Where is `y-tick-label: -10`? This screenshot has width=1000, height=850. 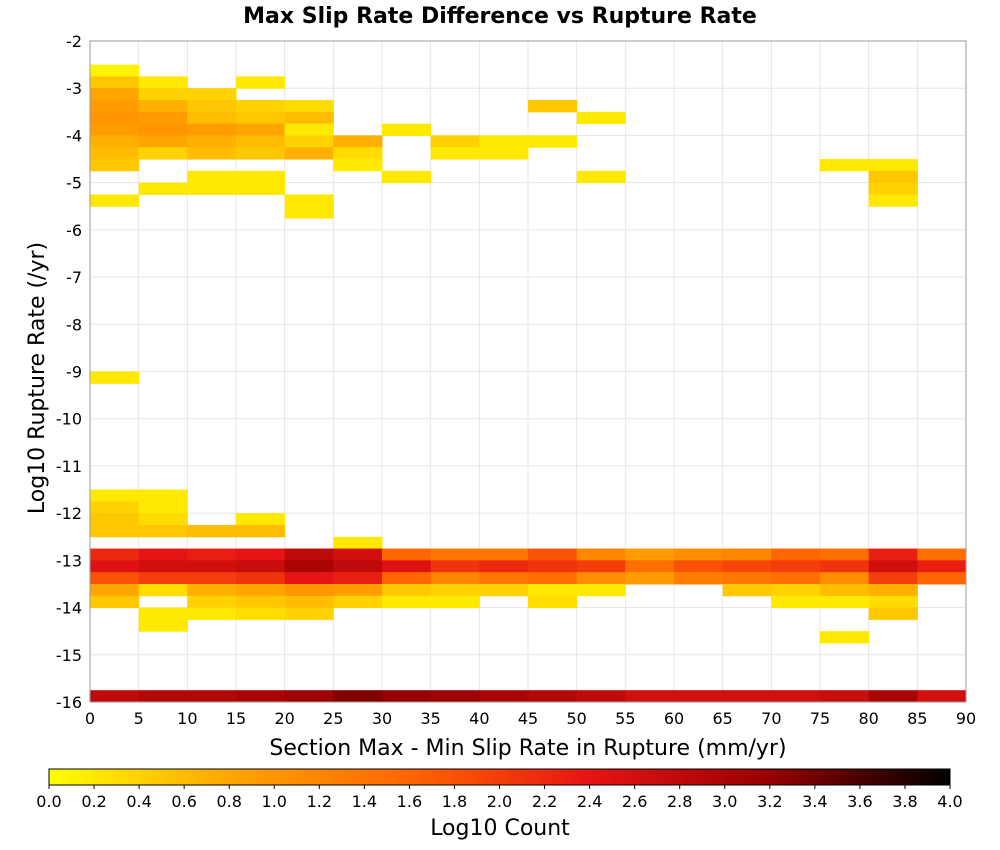
y-tick-label: -10 is located at coordinates (69, 419).